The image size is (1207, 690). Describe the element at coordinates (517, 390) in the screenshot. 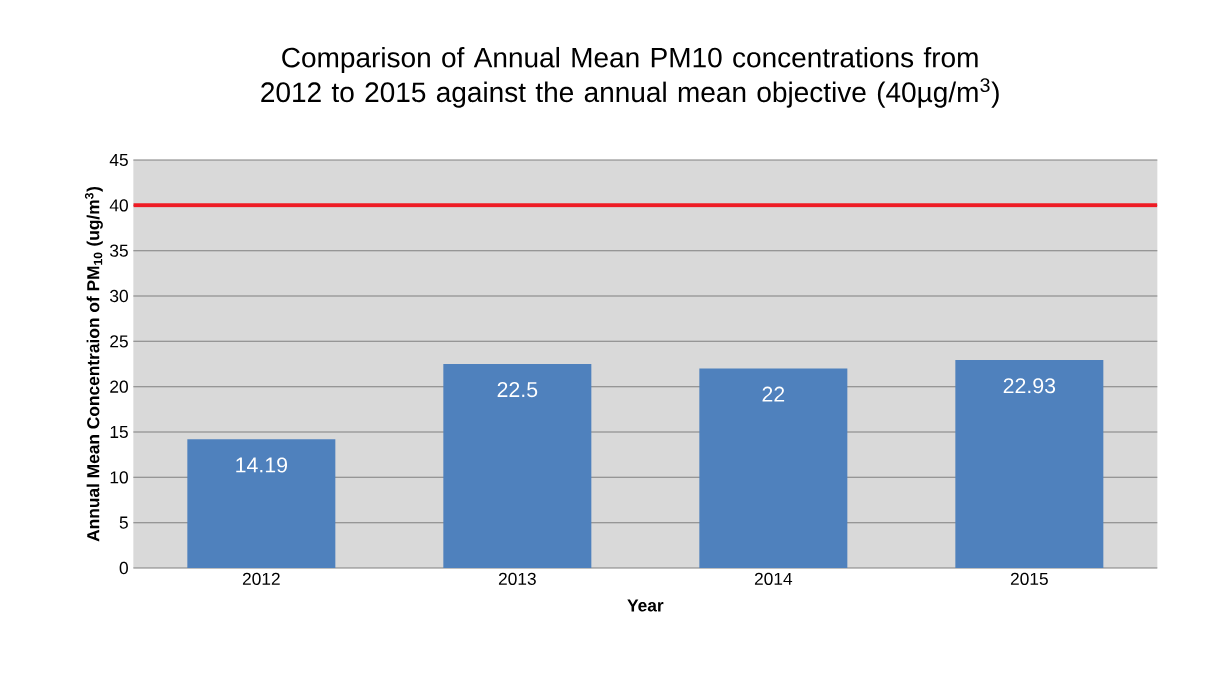

I see `data-label: 22.5` at that location.